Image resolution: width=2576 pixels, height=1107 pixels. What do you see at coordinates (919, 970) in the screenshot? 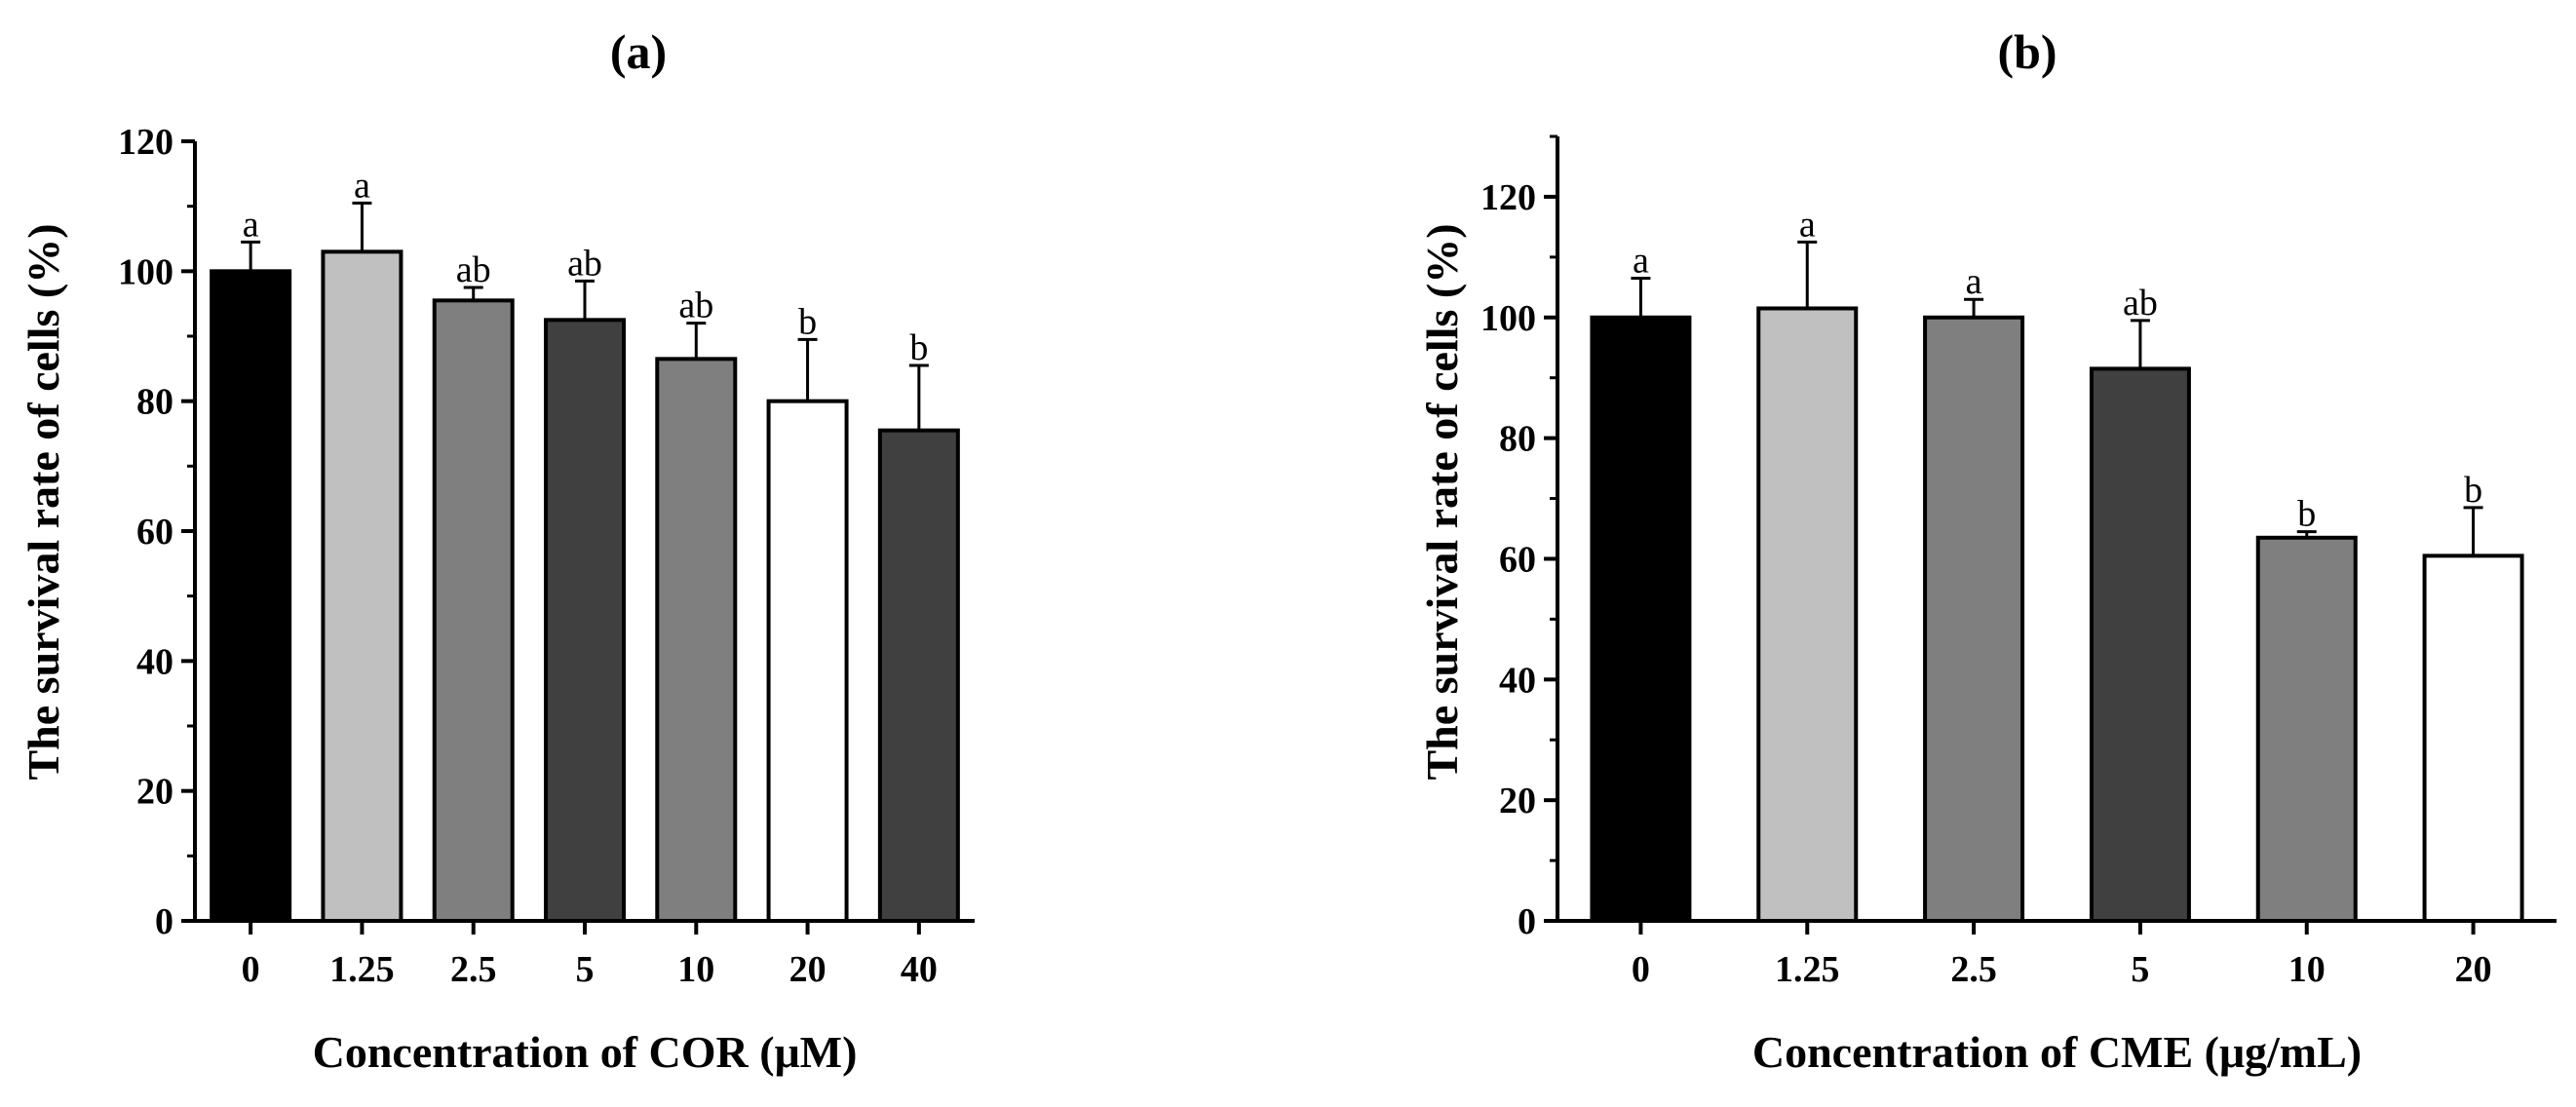
I see `x-tick-label: 40` at bounding box center [919, 970].